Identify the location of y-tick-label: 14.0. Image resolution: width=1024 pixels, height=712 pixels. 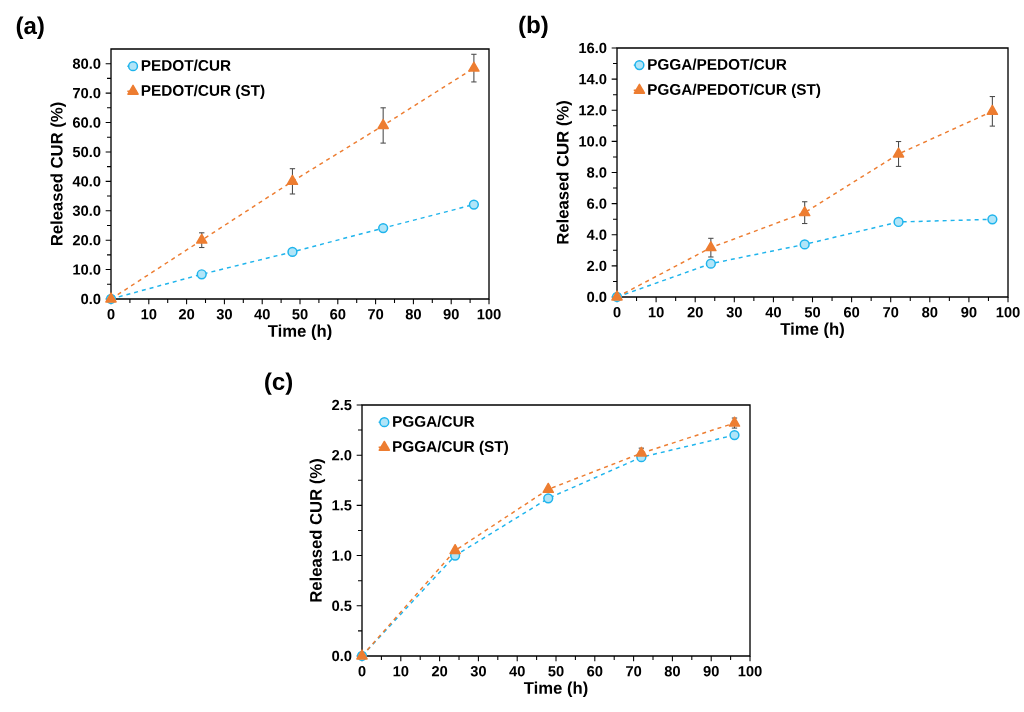
(593, 79).